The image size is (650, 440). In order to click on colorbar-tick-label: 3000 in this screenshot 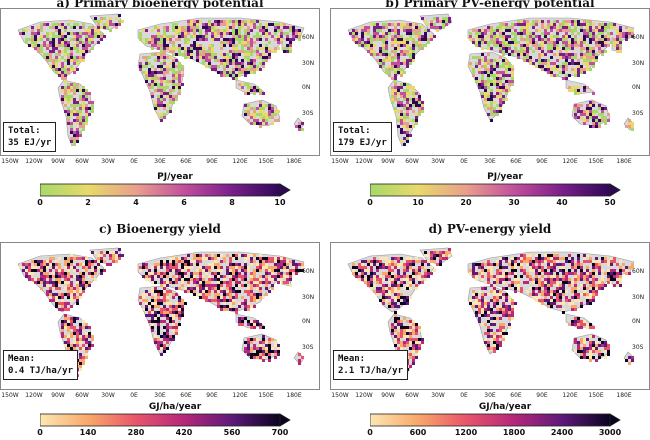, I will do `click(610, 432)`.